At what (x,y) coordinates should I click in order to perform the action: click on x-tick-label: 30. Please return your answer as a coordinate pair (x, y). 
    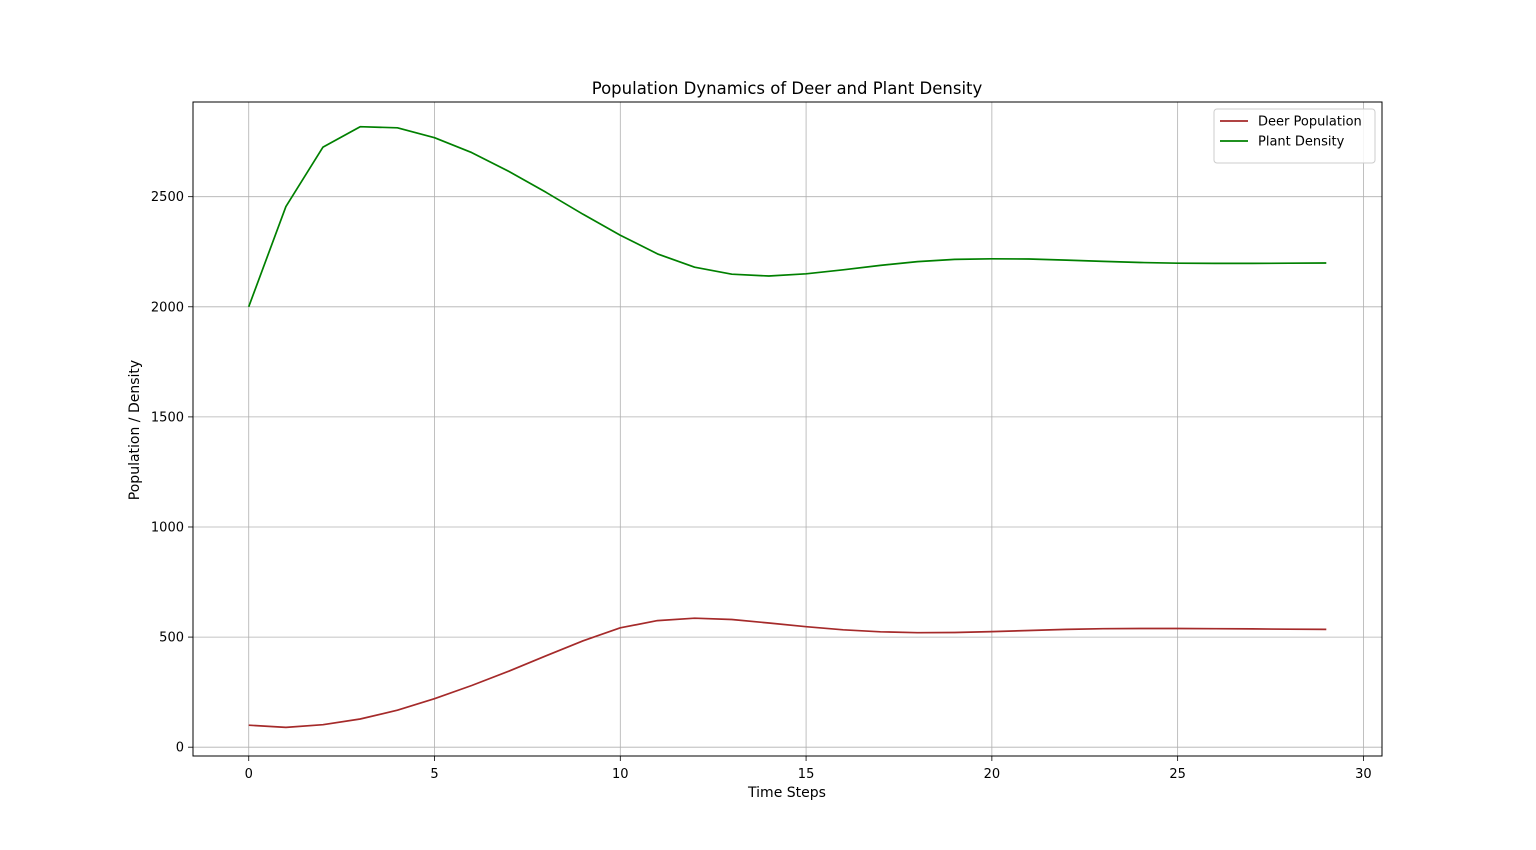
    Looking at the image, I should click on (1363, 774).